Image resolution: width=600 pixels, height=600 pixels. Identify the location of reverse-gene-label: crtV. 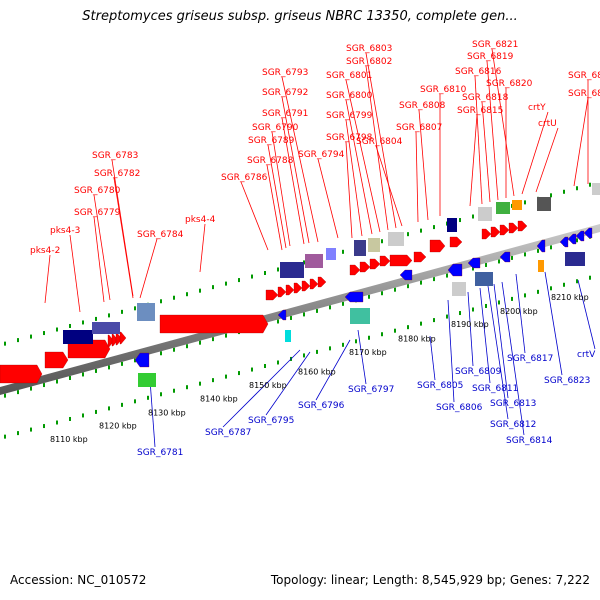
(586, 355).